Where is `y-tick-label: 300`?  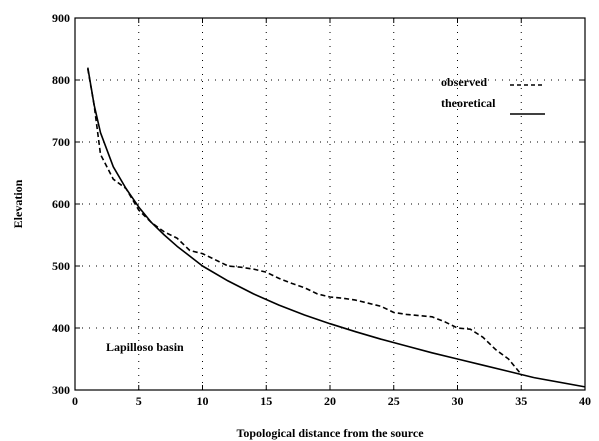
y-tick-label: 300 is located at coordinates (61, 390).